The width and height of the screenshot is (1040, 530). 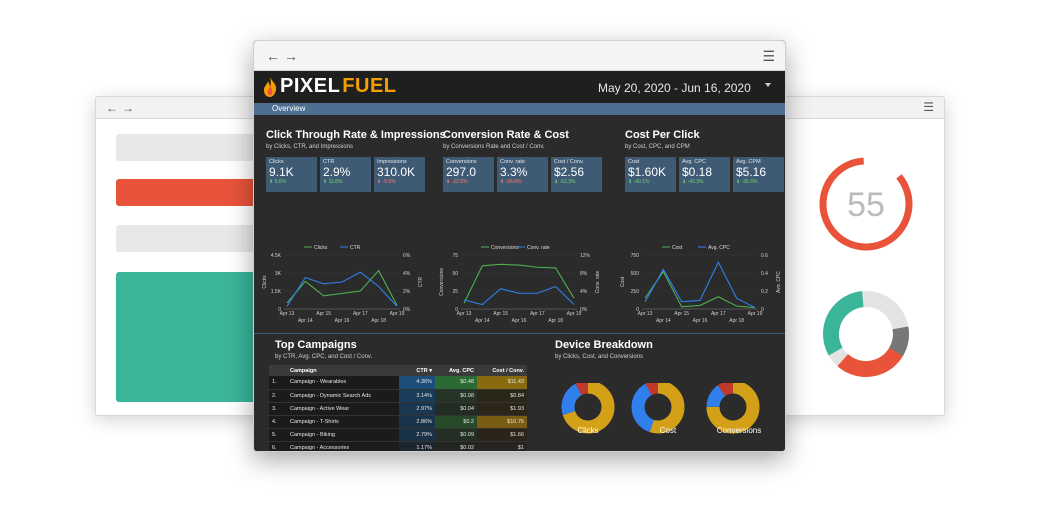 What do you see at coordinates (417, 370) in the screenshot?
I see `table-header-ctr: CTR ▾` at bounding box center [417, 370].